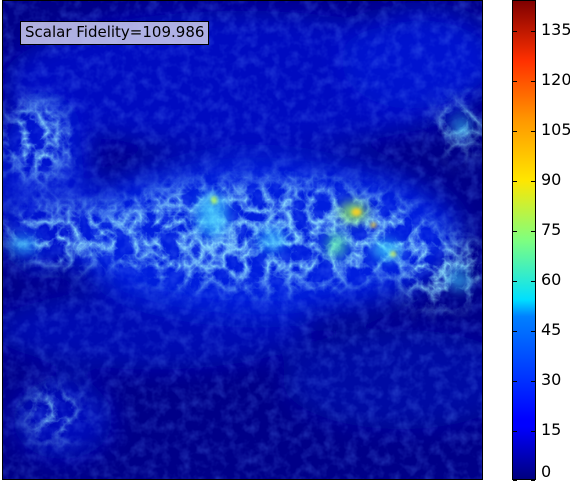  I want to click on colorbar, so click(524, 240).